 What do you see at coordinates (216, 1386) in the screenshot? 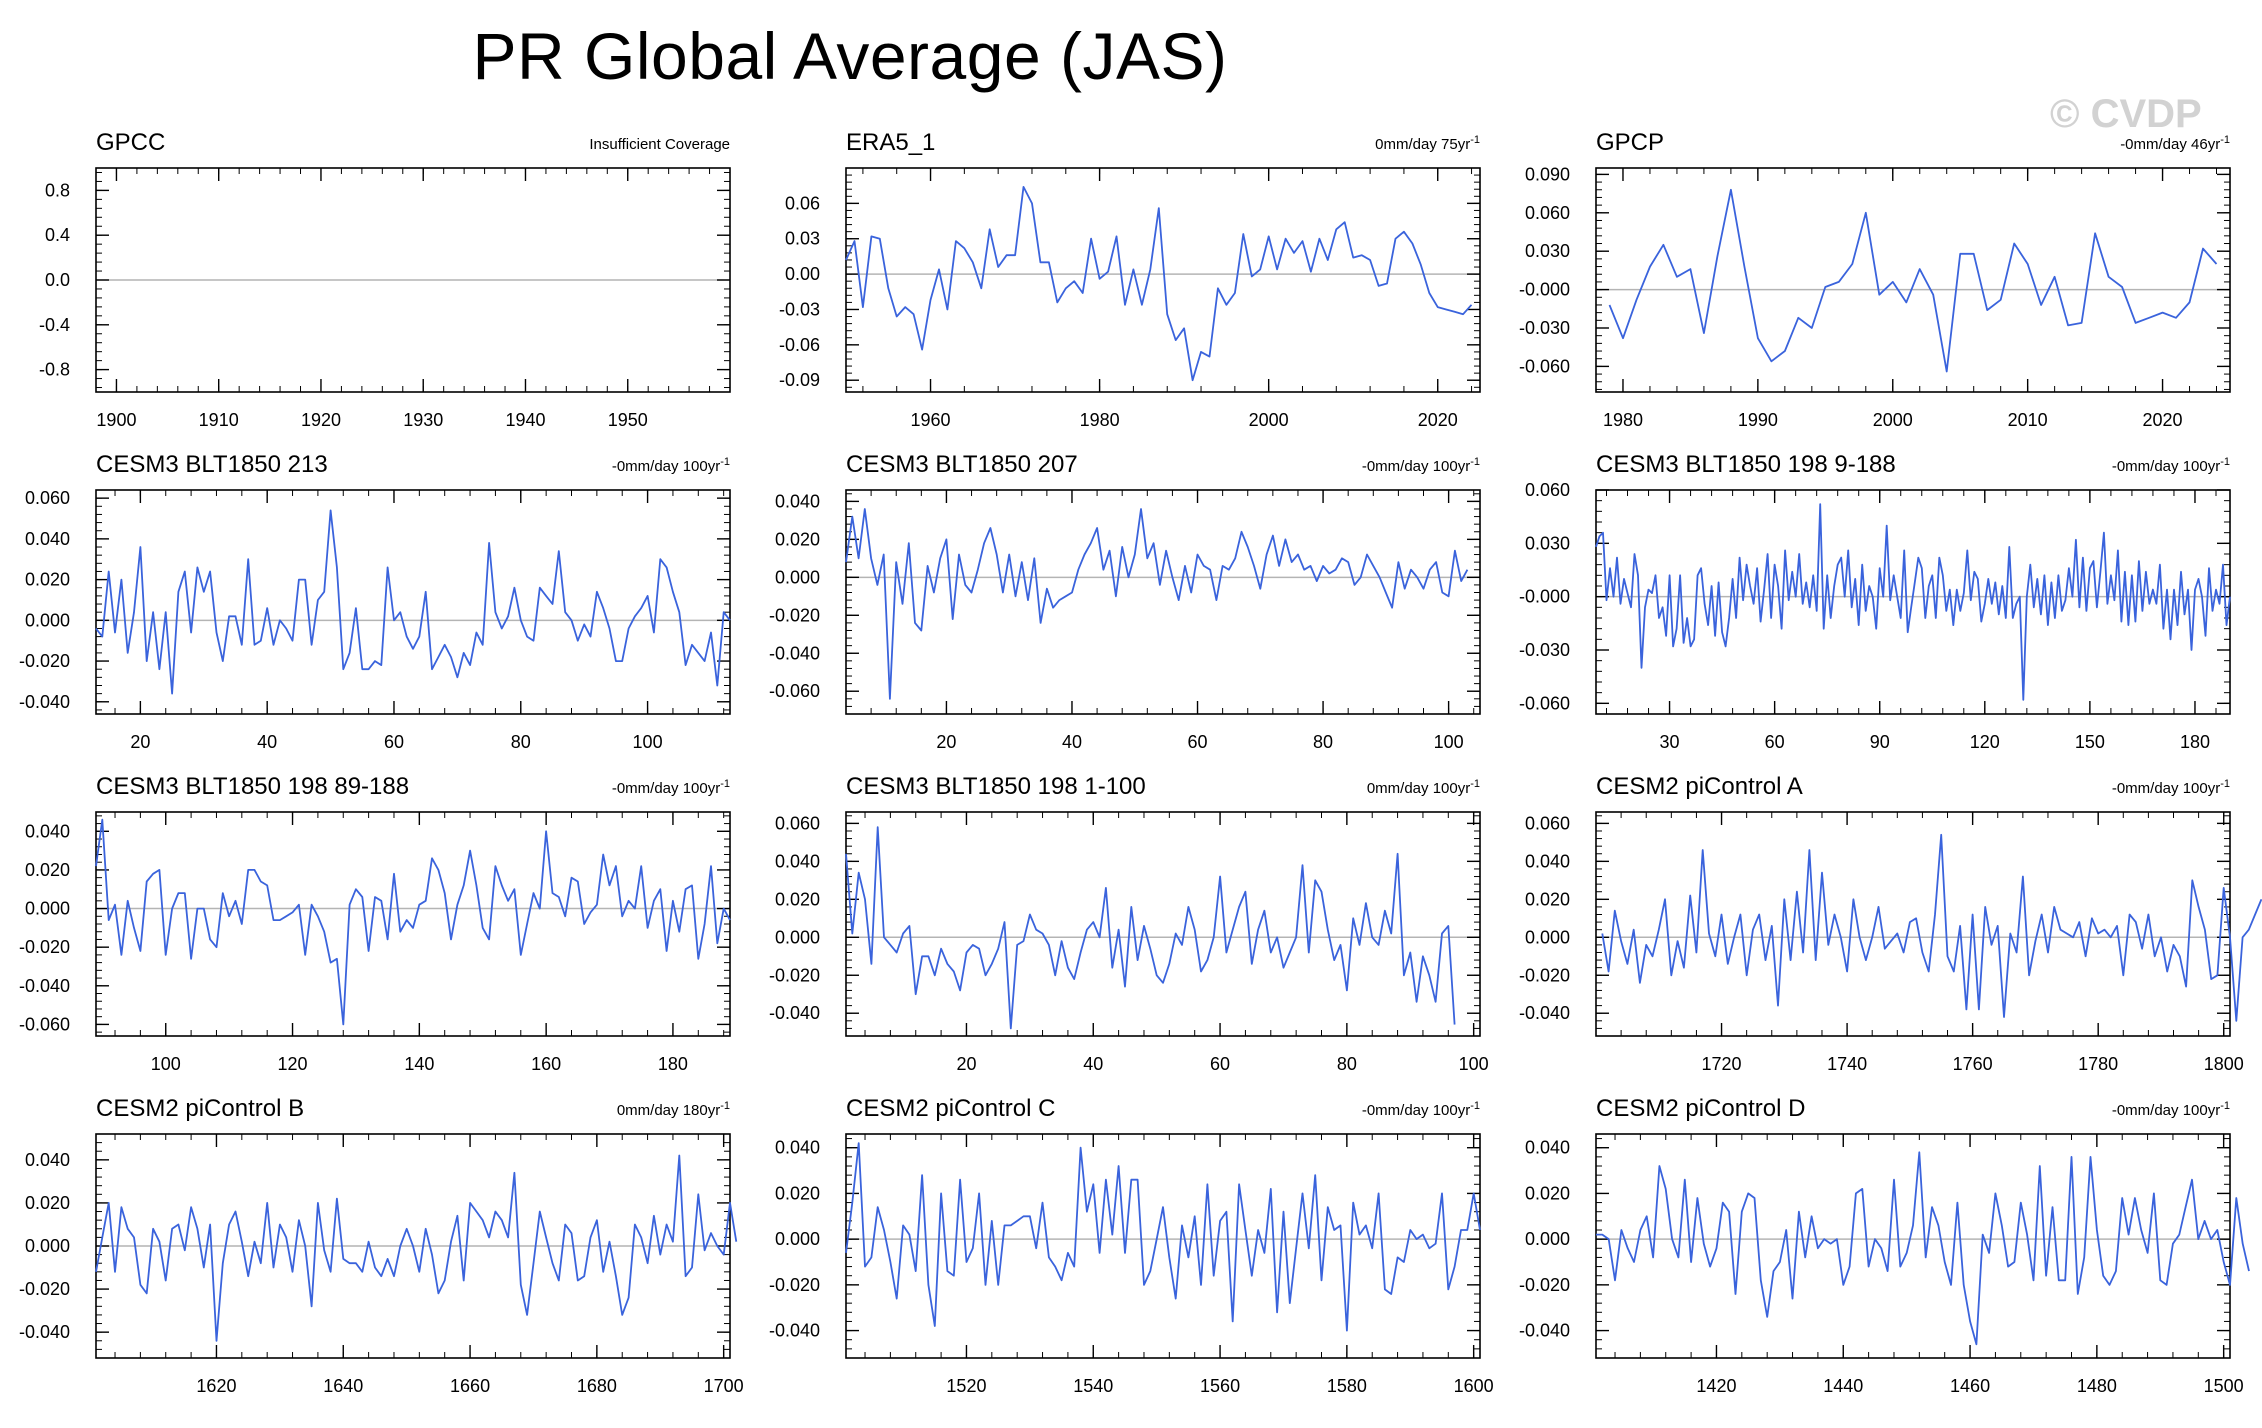
I see `x-tick-label: 1620` at bounding box center [216, 1386].